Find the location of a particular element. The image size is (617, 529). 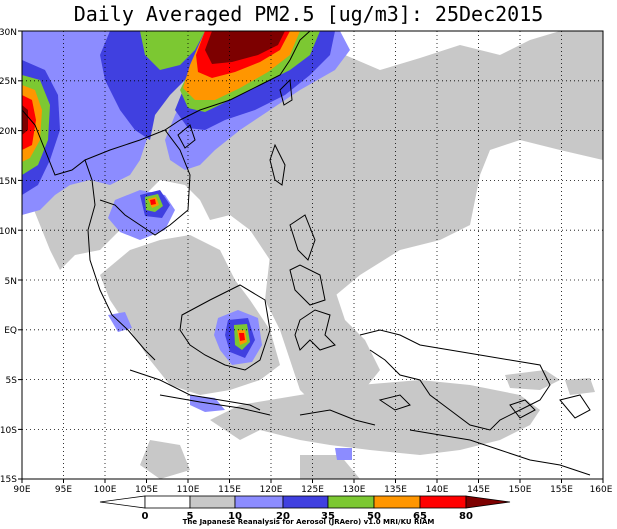

lat-label-5n: 5N is located at coordinates (11, 282).